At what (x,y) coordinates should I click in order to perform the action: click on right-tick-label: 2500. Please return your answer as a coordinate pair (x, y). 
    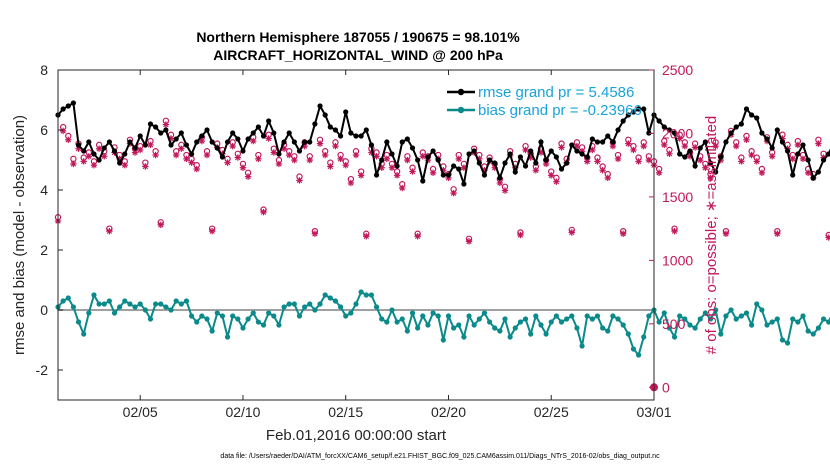
    Looking at the image, I should click on (677, 70).